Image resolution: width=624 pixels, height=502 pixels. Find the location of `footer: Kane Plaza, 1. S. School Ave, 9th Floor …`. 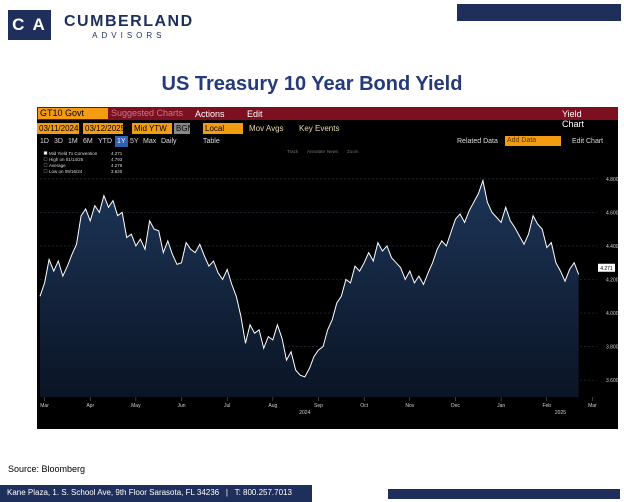

footer: Kane Plaza, 1. S. School Ave, 9th Floor … is located at coordinates (312, 493).